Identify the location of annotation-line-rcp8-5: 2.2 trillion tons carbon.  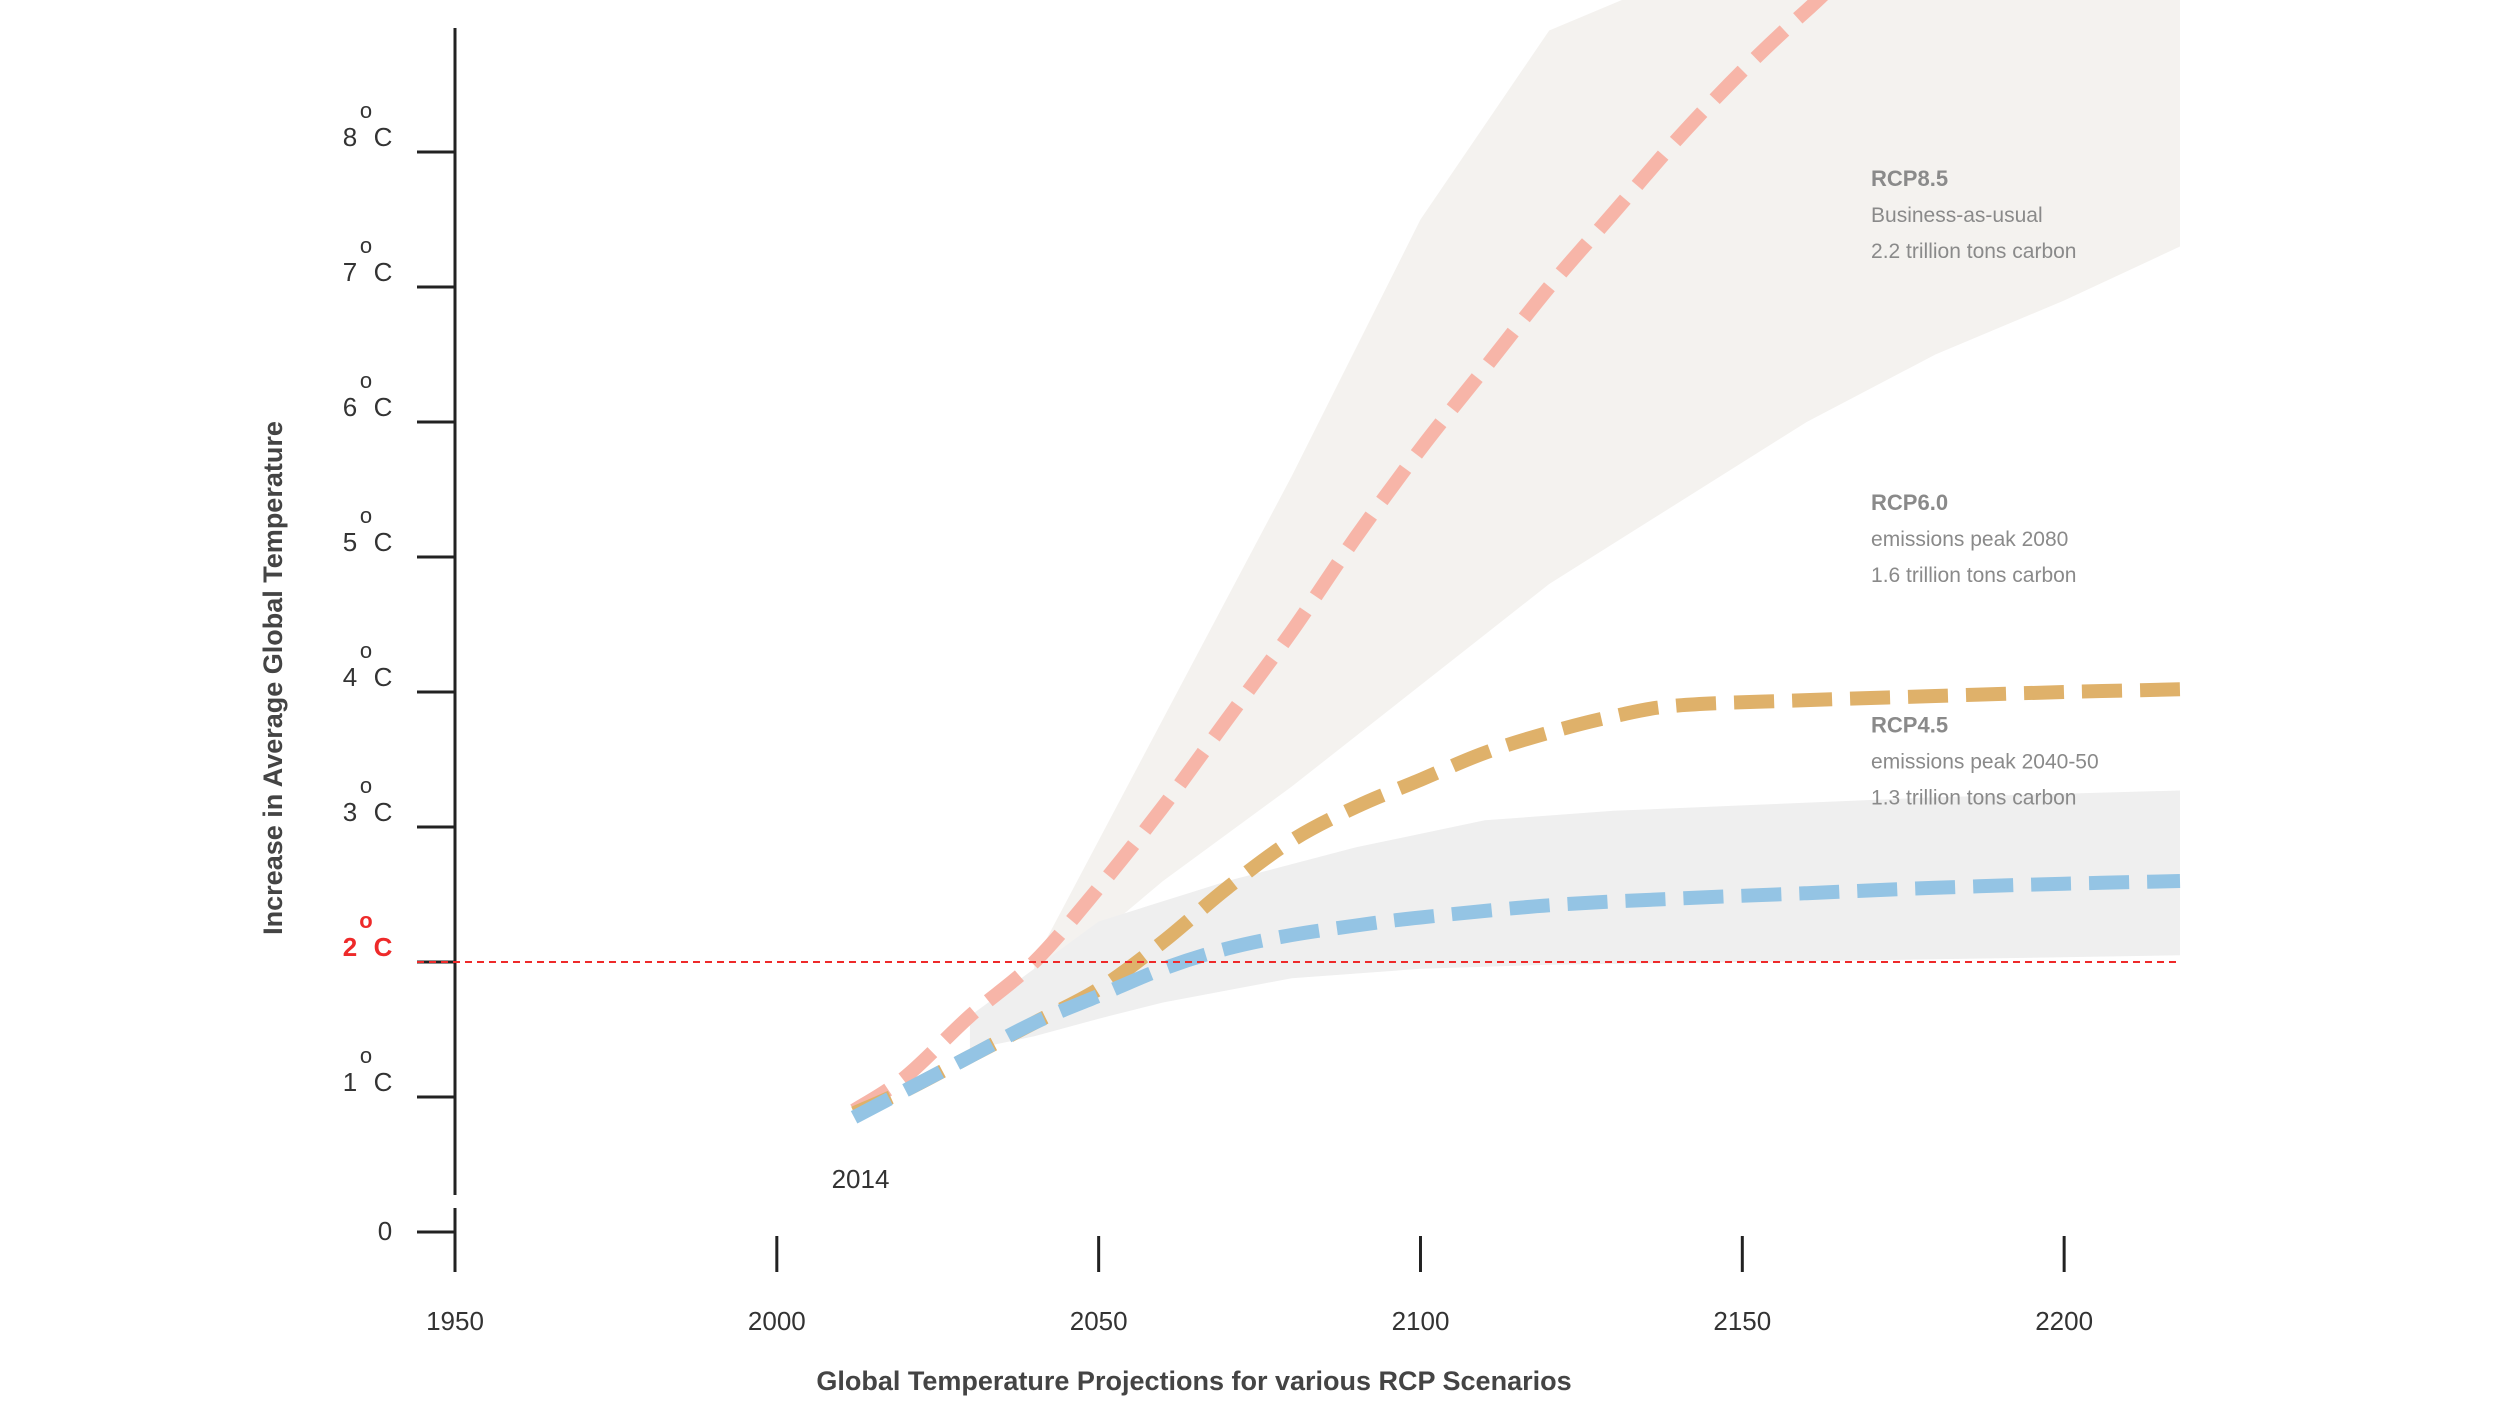
(1973, 251).